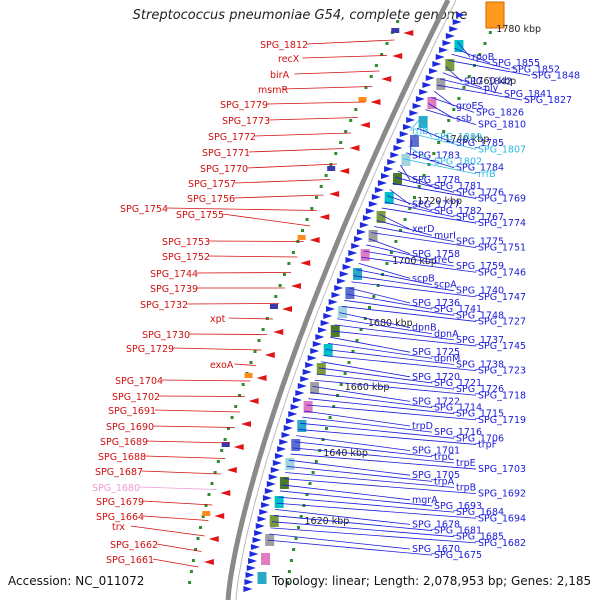 The height and width of the screenshot is (600, 600). Describe the element at coordinates (436, 205) in the screenshot. I see `right-gene-label: SPG_1777` at that location.